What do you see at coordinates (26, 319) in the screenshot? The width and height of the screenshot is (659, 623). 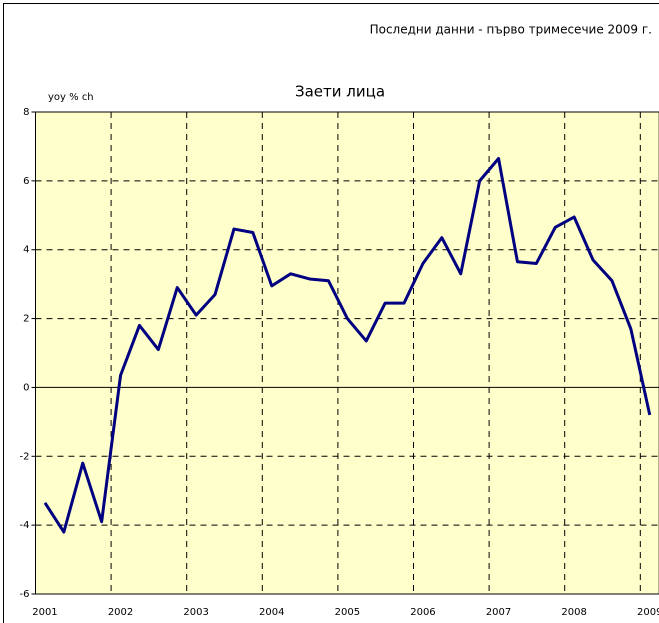 I see `y-tick-label: 2` at bounding box center [26, 319].